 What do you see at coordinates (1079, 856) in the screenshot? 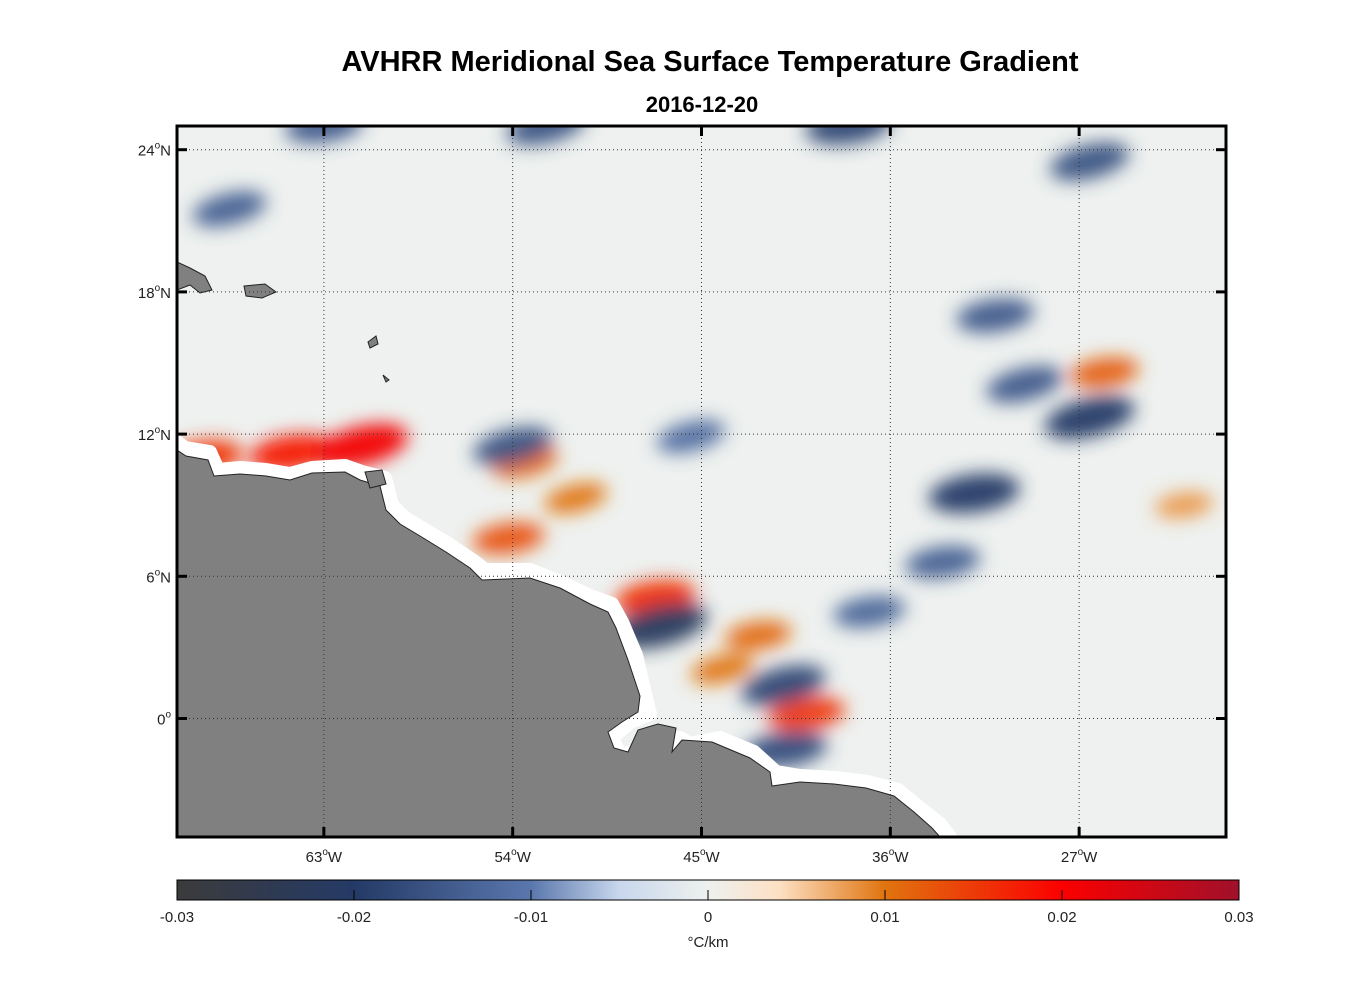
I see `lon-tick-label: 27oW` at bounding box center [1079, 856].